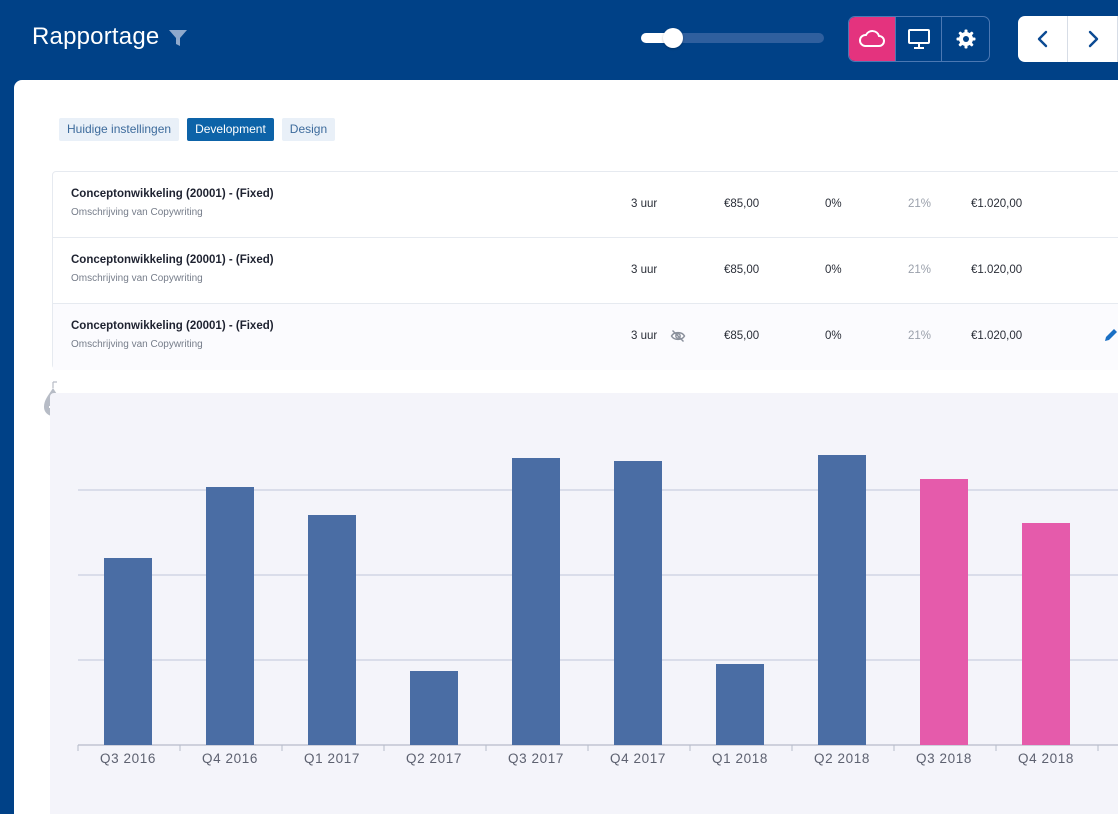 Image resolution: width=1118 pixels, height=814 pixels. I want to click on chevron-right-icon, so click(1093, 39).